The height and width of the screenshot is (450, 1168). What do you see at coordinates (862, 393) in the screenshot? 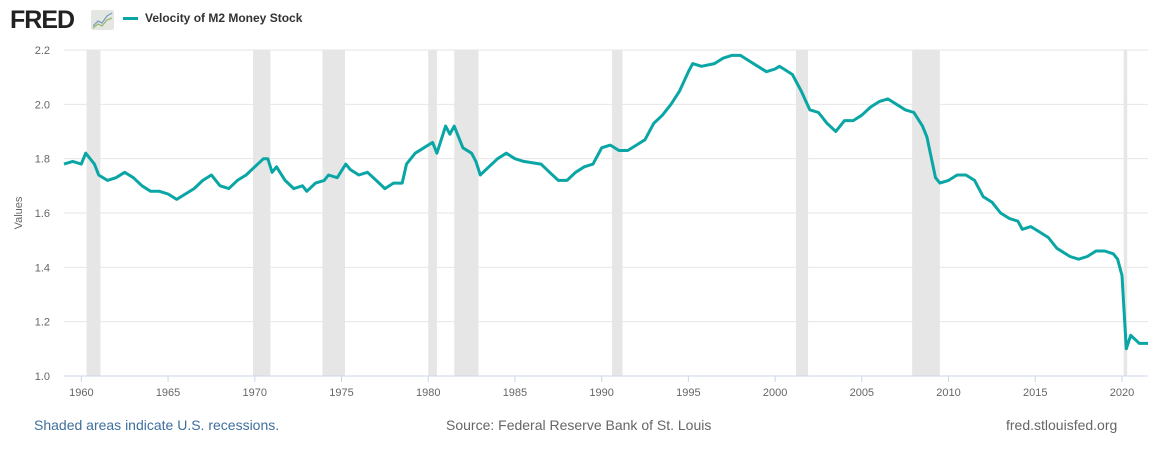
I see `x-tick-label: 2005` at bounding box center [862, 393].